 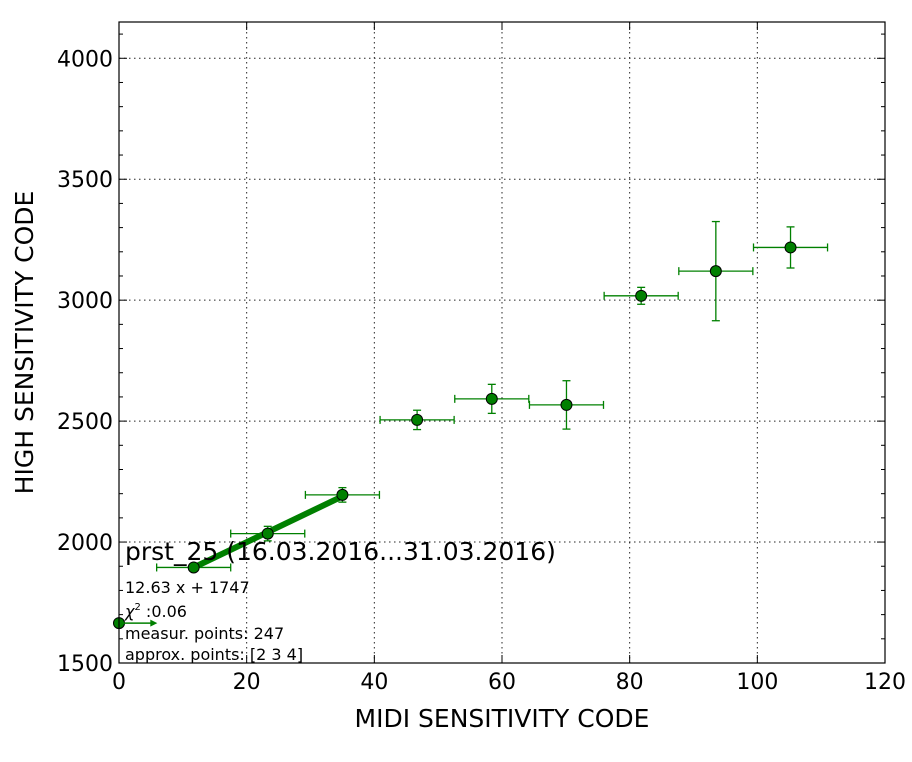 What do you see at coordinates (138, 623) in the screenshot?
I see `arrow-group` at bounding box center [138, 623].